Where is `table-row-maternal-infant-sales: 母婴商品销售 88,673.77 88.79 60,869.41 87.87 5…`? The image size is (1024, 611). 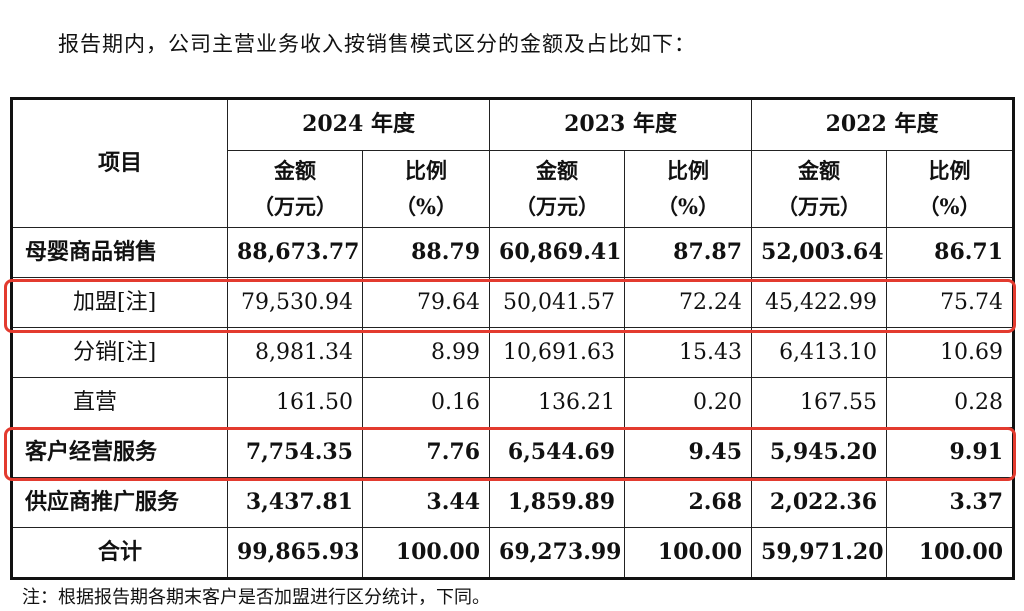
table-row-maternal-infant-sales: 母婴商品销售 88,673.77 88.79 60,869.41 87.87 5… is located at coordinates (513, 252).